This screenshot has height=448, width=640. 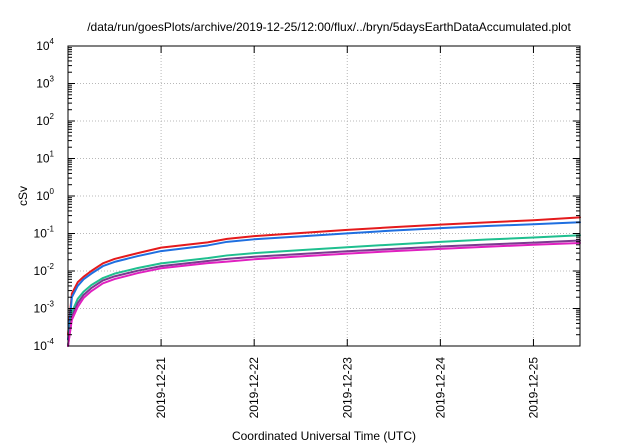 What do you see at coordinates (347, 388) in the screenshot?
I see `x-tick-label: 2019-12-23` at bounding box center [347, 388].